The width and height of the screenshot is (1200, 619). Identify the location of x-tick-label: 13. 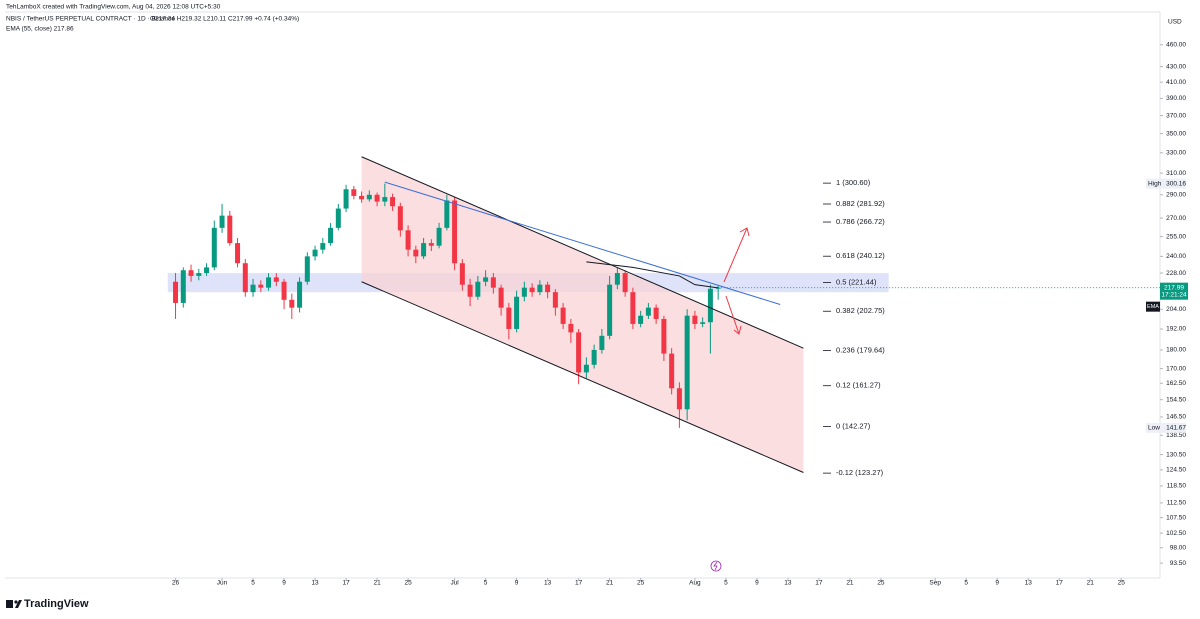
(788, 583).